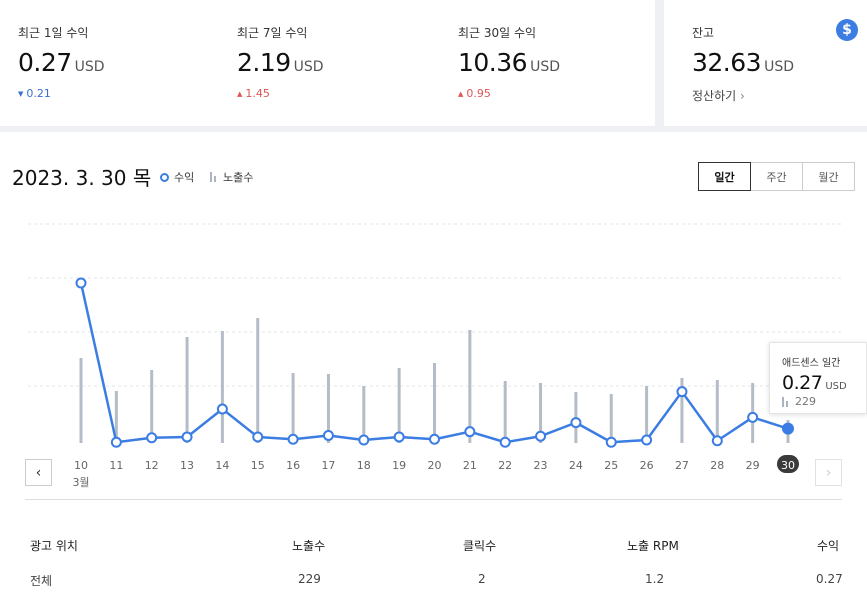  I want to click on x-tick-label: 11, so click(116, 465).